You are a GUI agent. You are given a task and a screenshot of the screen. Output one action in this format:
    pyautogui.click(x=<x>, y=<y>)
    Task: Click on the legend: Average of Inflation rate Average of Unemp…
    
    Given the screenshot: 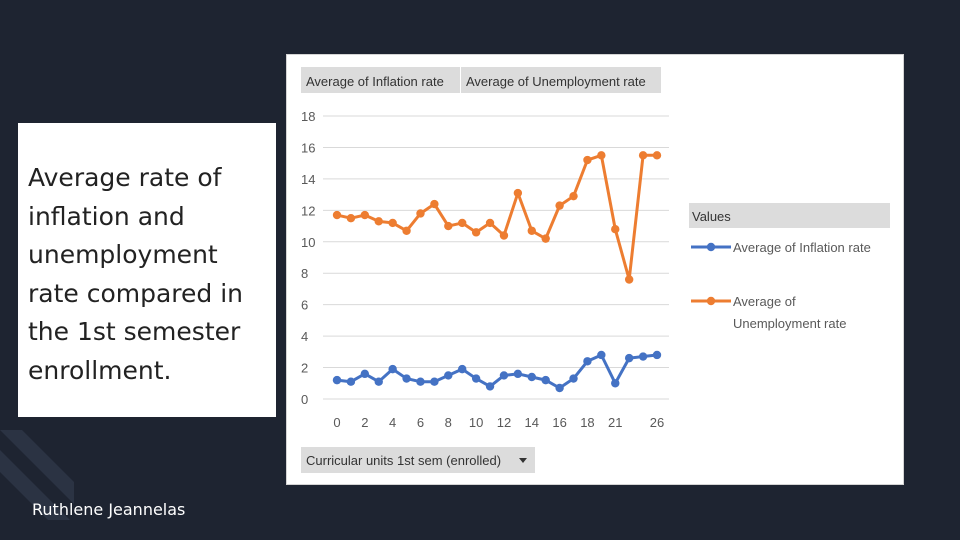 What is the action you would take?
    pyautogui.click(x=781, y=285)
    